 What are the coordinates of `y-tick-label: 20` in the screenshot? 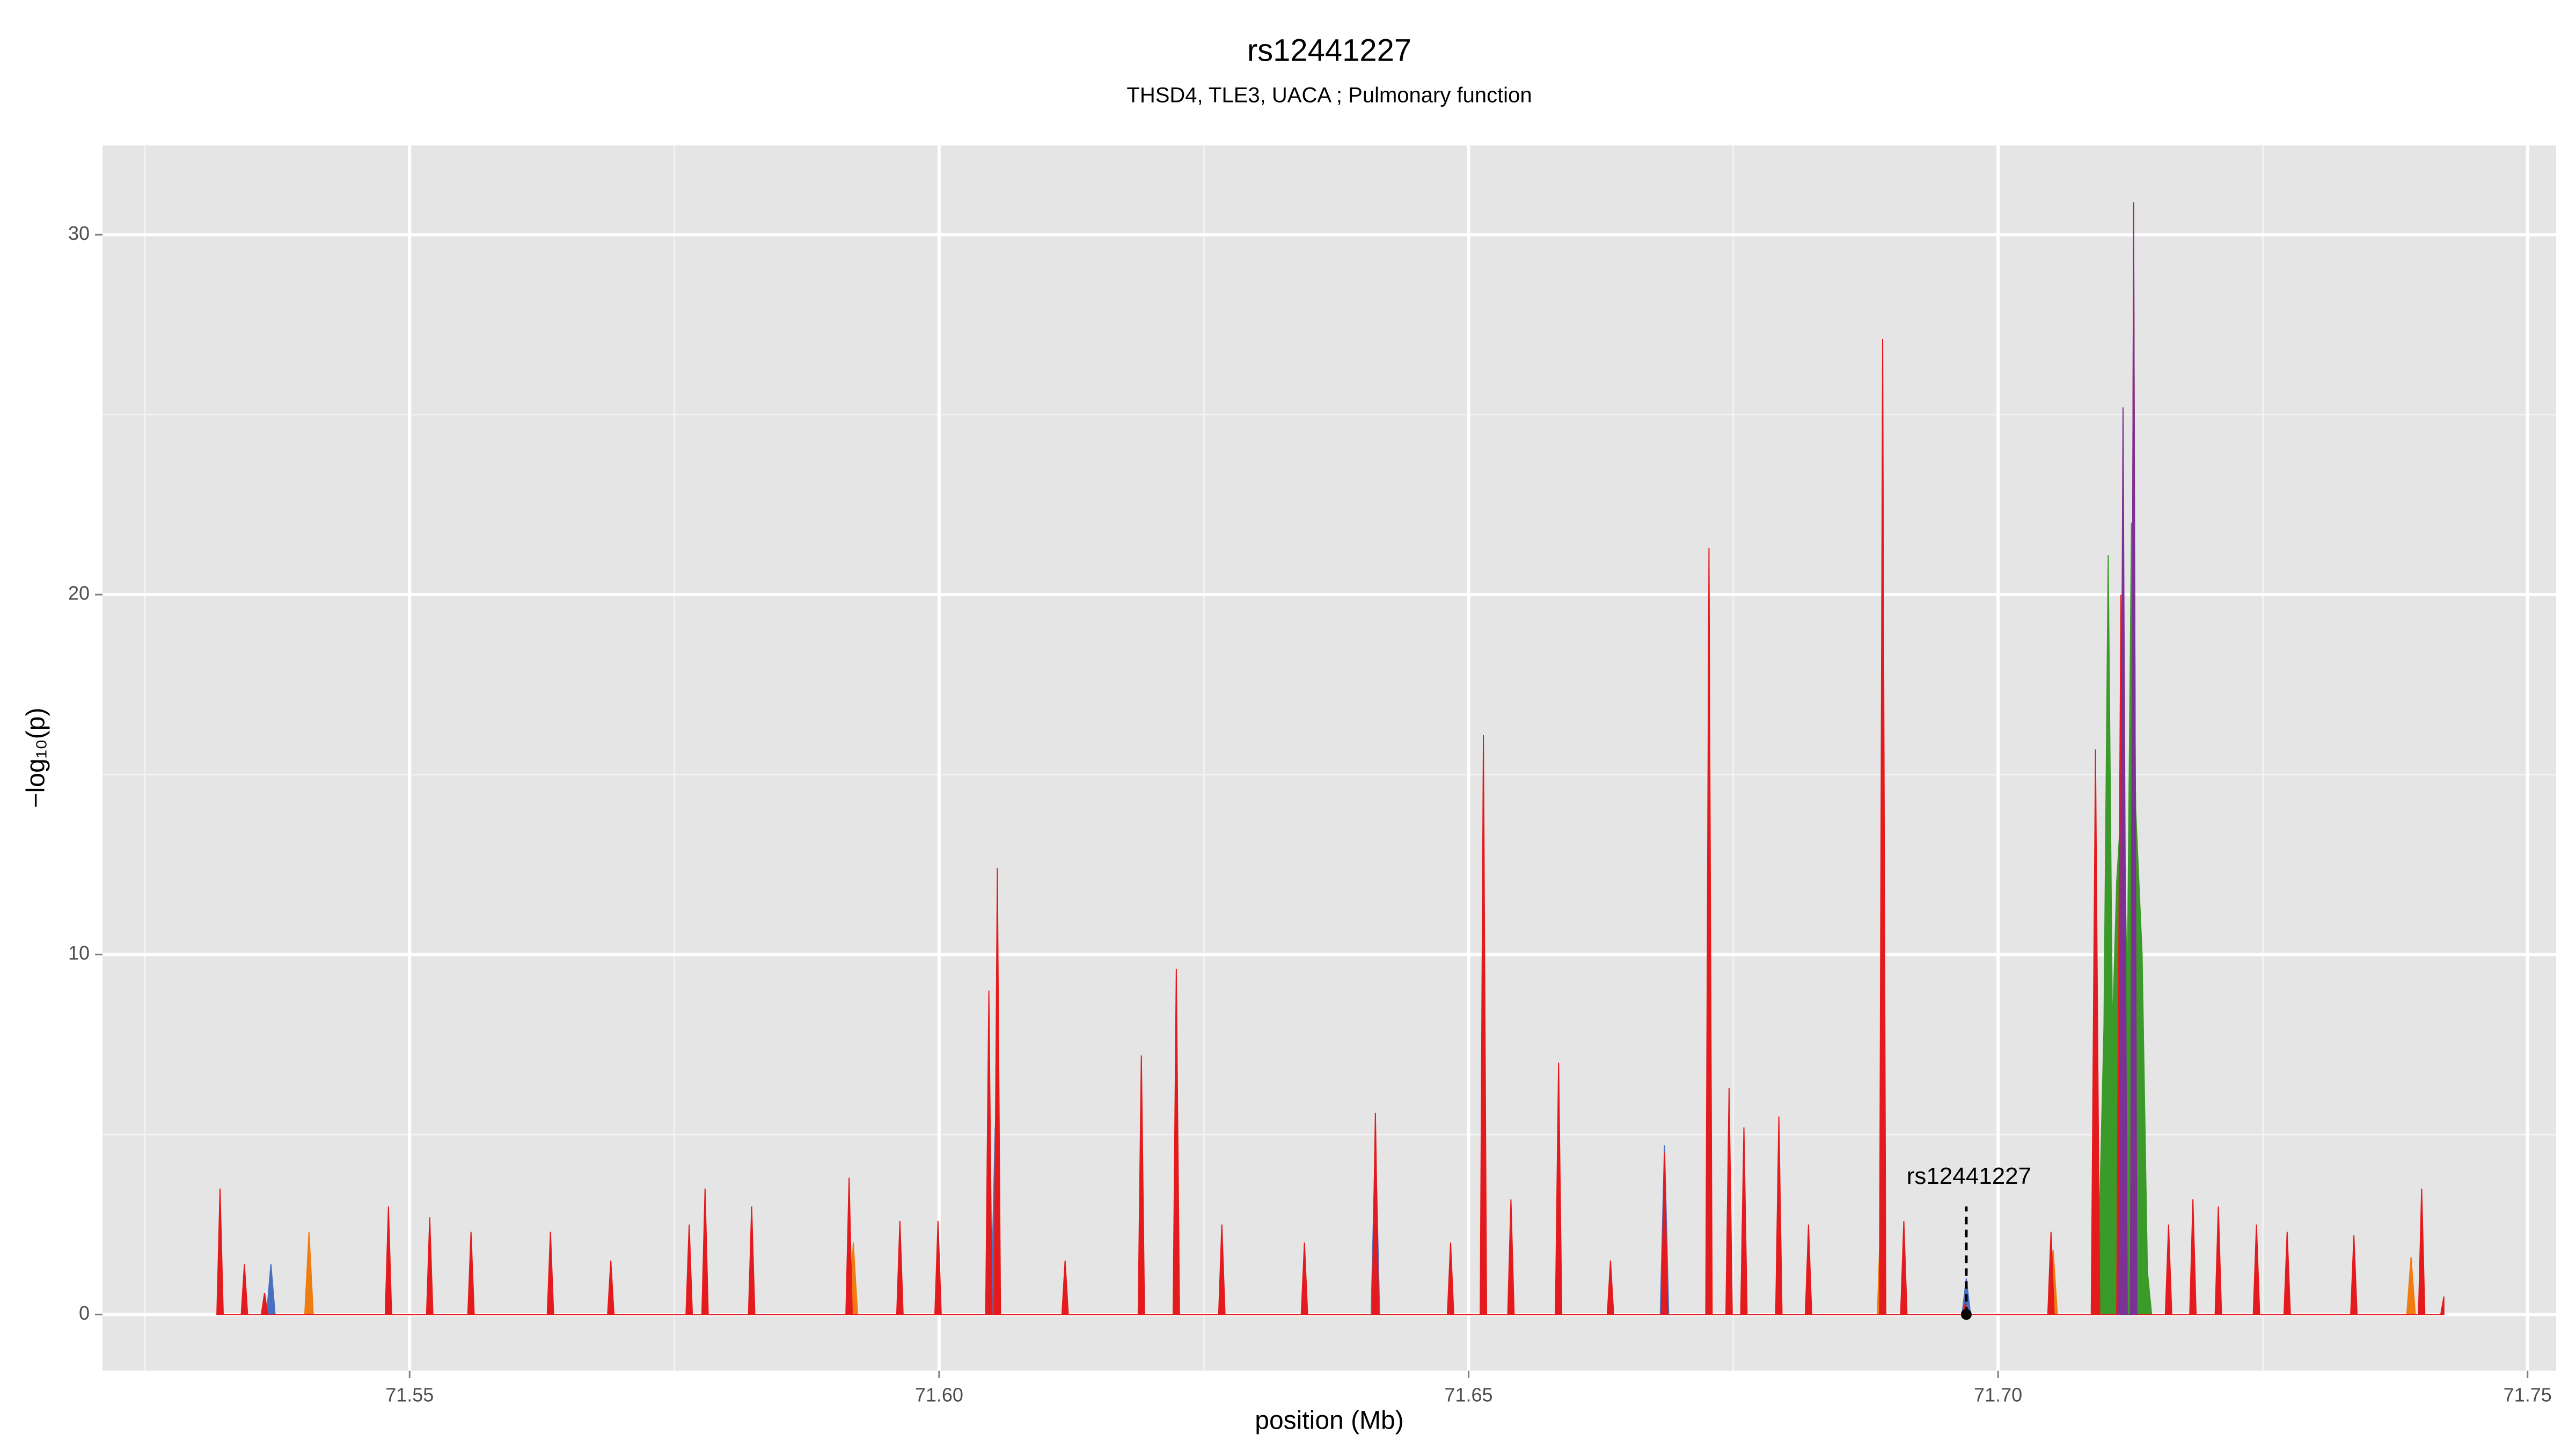 It's located at (79, 593).